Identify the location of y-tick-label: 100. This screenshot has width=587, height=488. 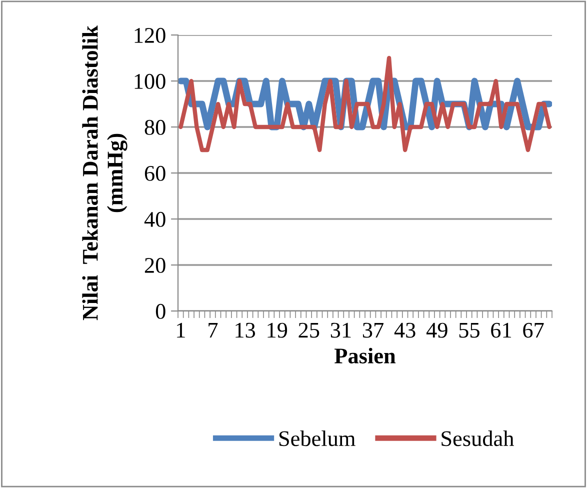
(150, 81).